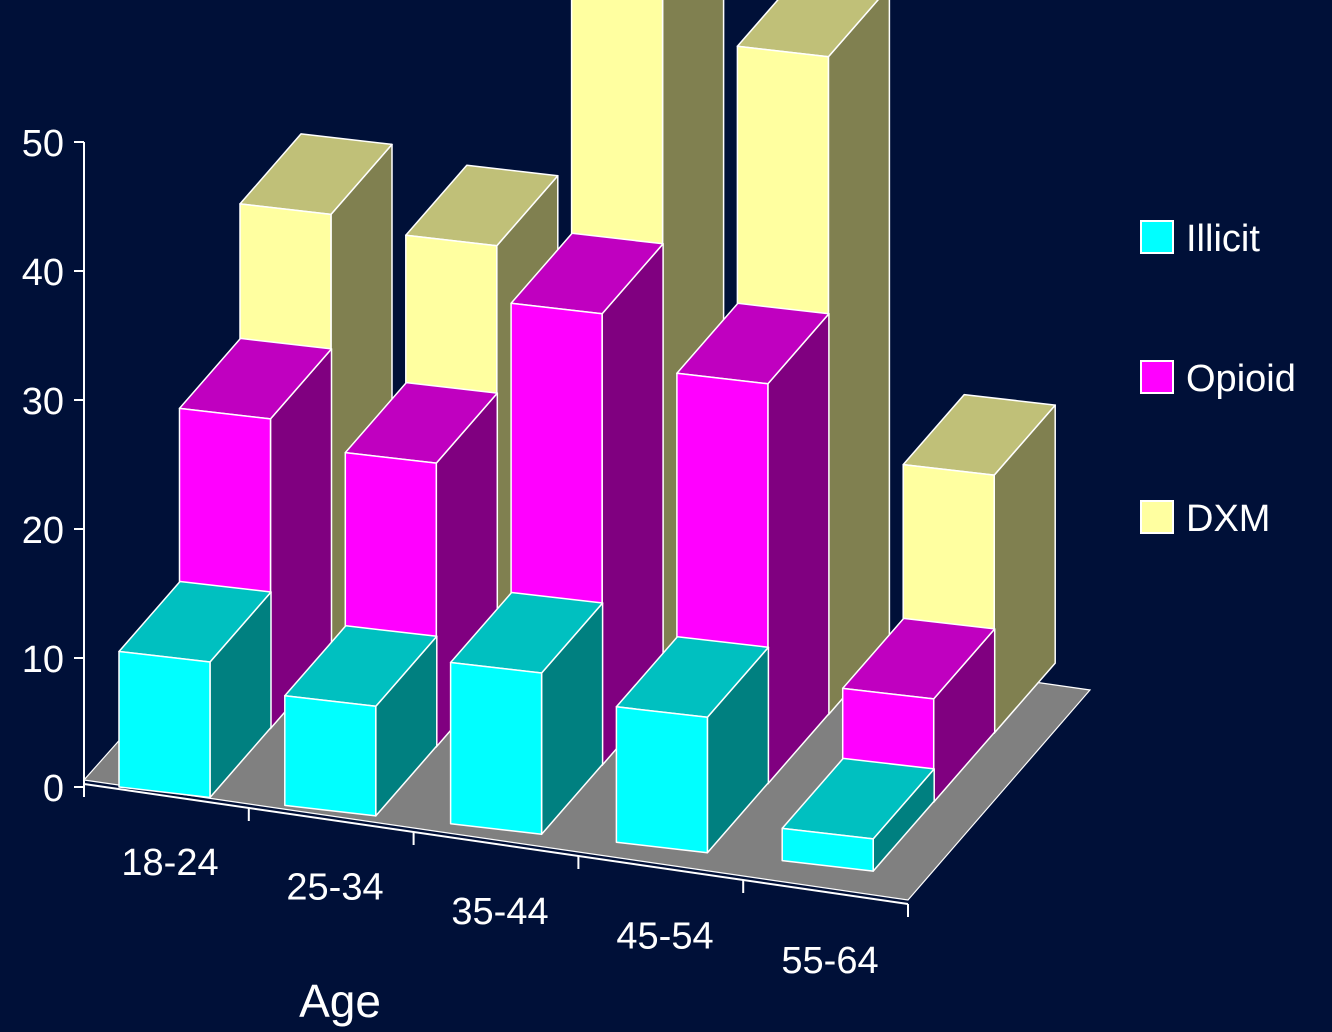  I want to click on x-tick-label: 25-34, so click(334, 888).